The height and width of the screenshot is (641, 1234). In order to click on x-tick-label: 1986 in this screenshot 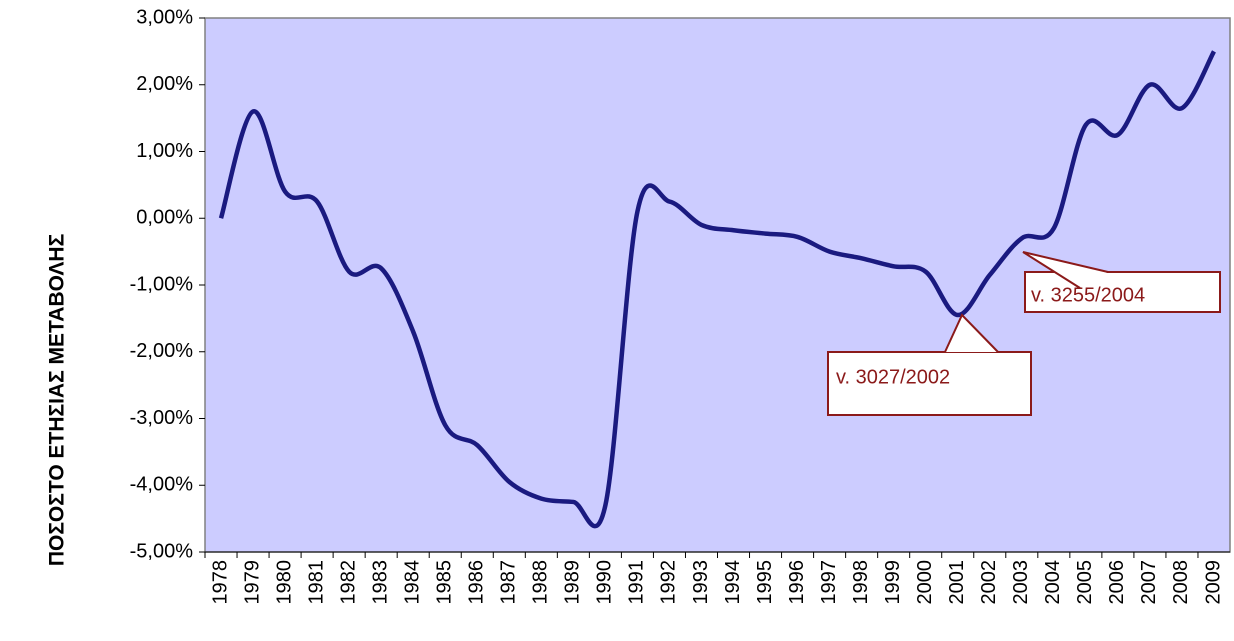, I will do `click(477, 582)`.